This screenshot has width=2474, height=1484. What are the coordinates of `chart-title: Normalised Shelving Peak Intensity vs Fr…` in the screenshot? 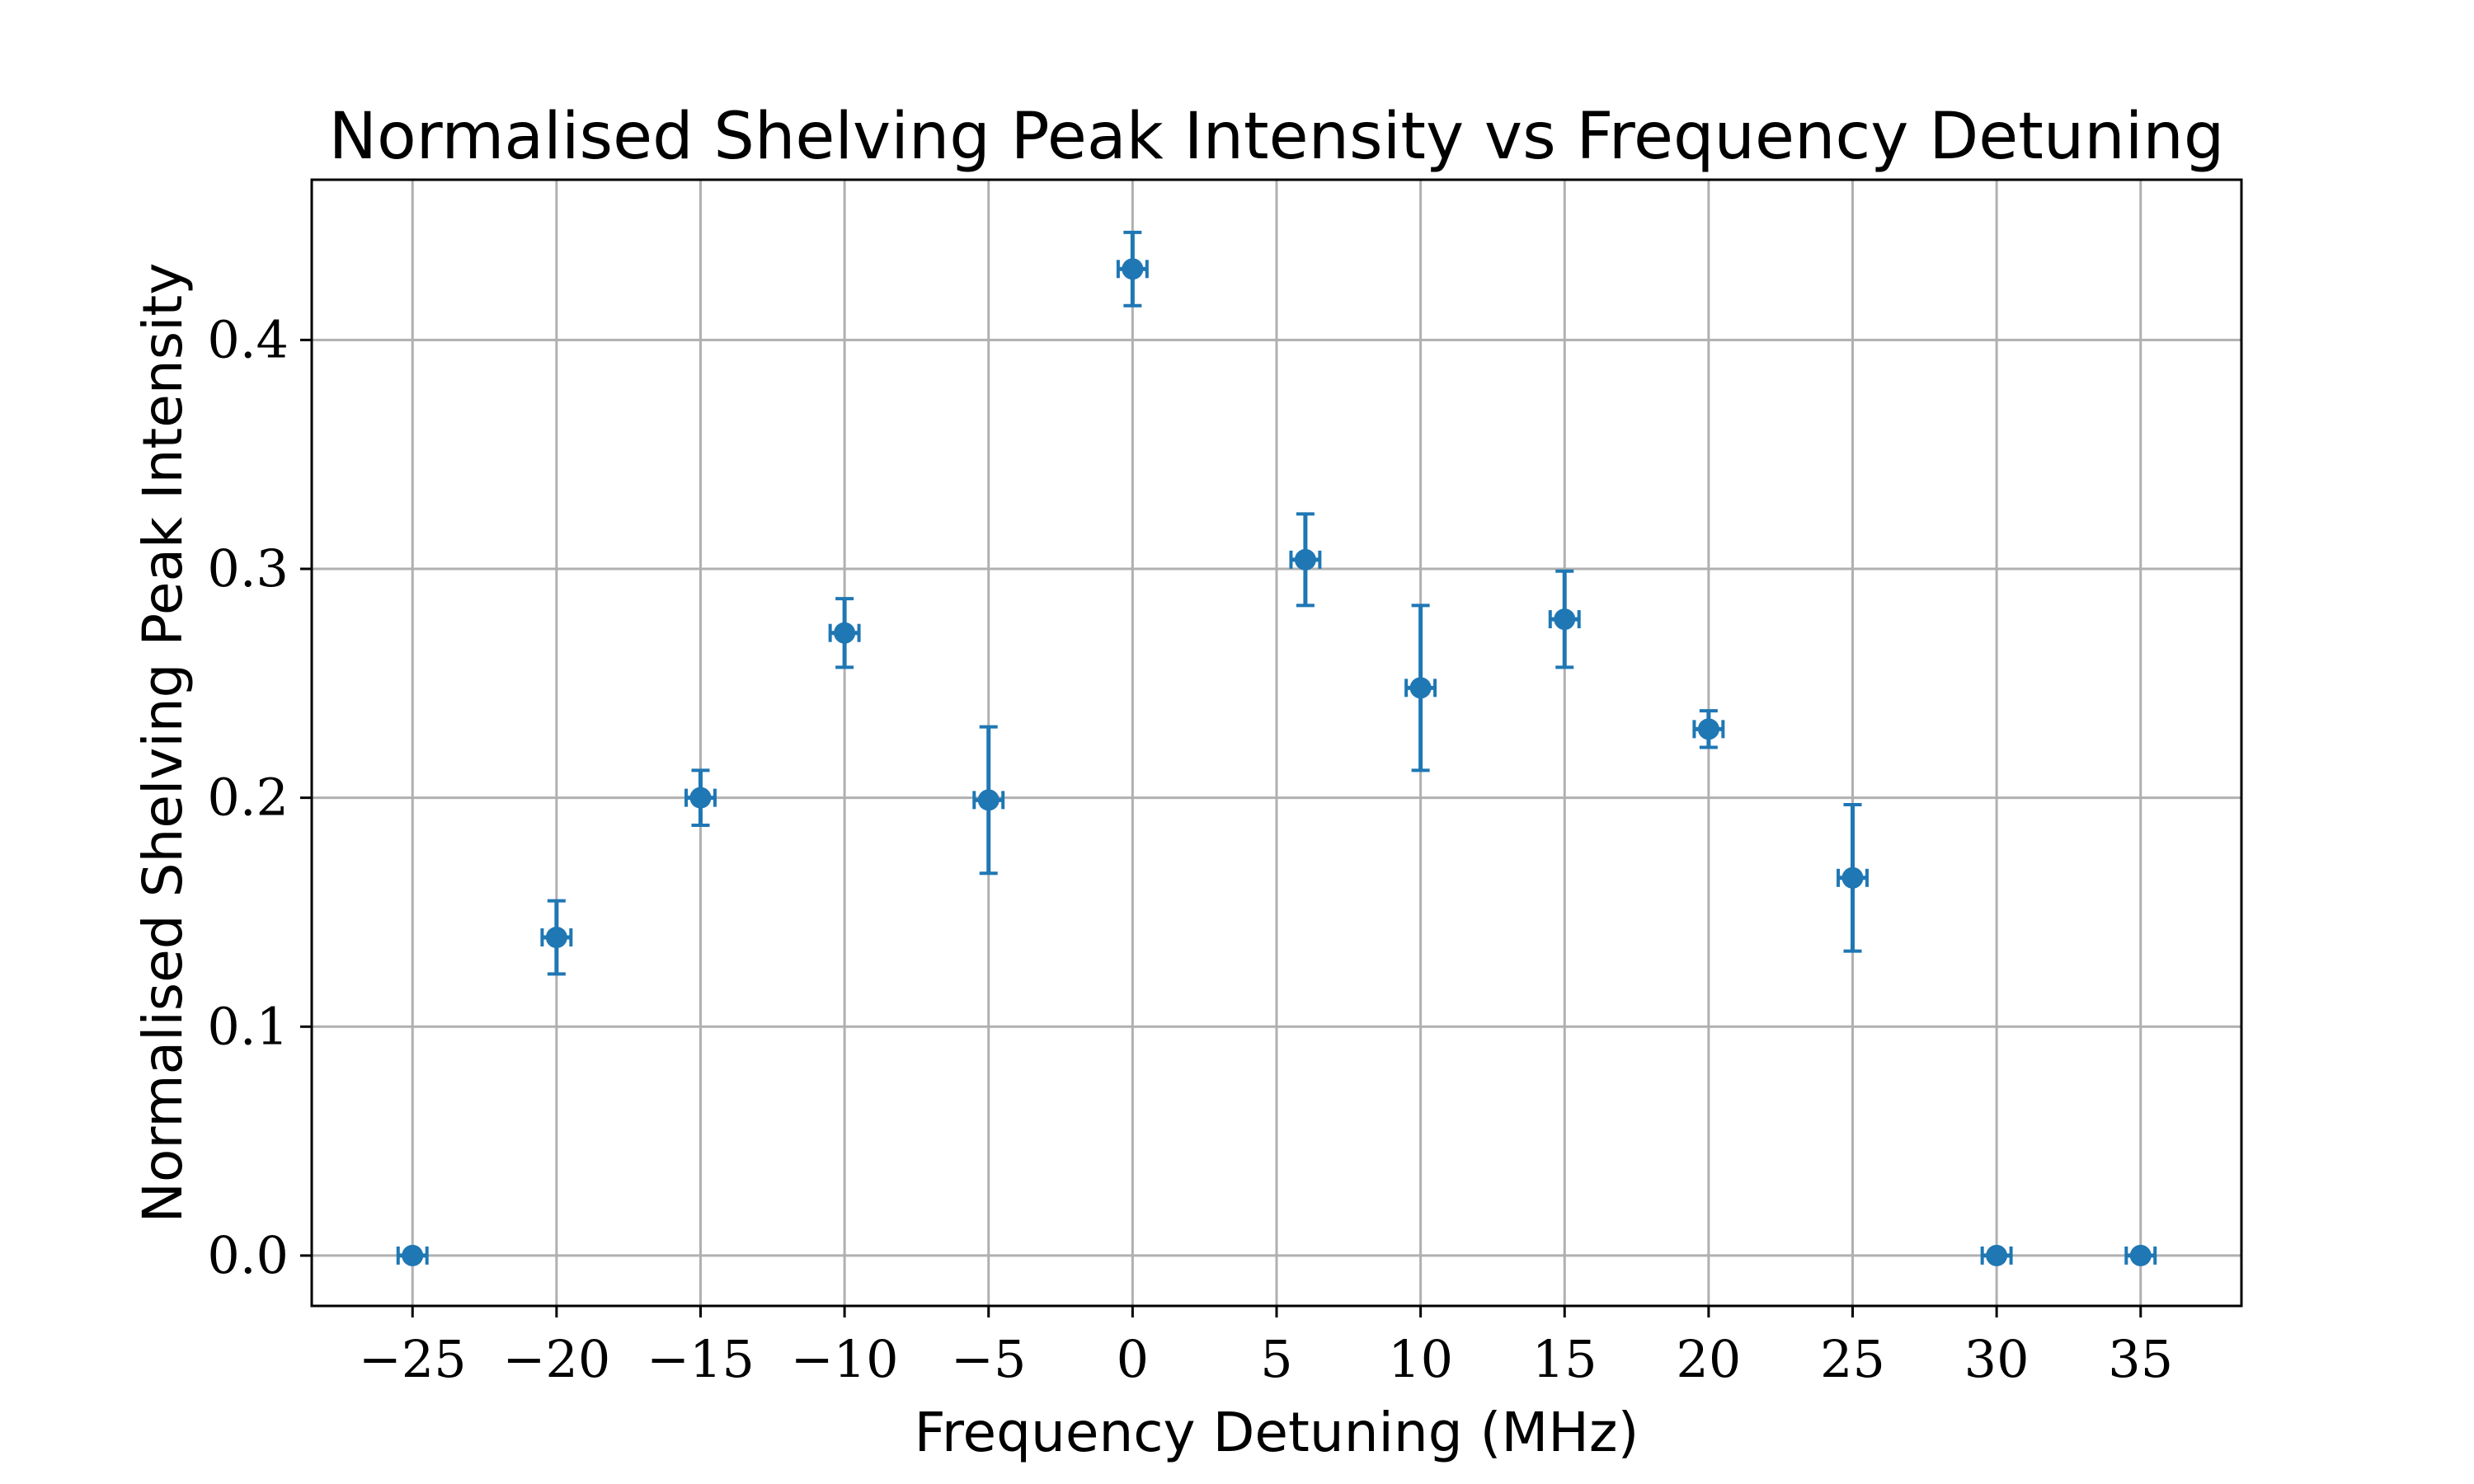 It's located at (1277, 137).